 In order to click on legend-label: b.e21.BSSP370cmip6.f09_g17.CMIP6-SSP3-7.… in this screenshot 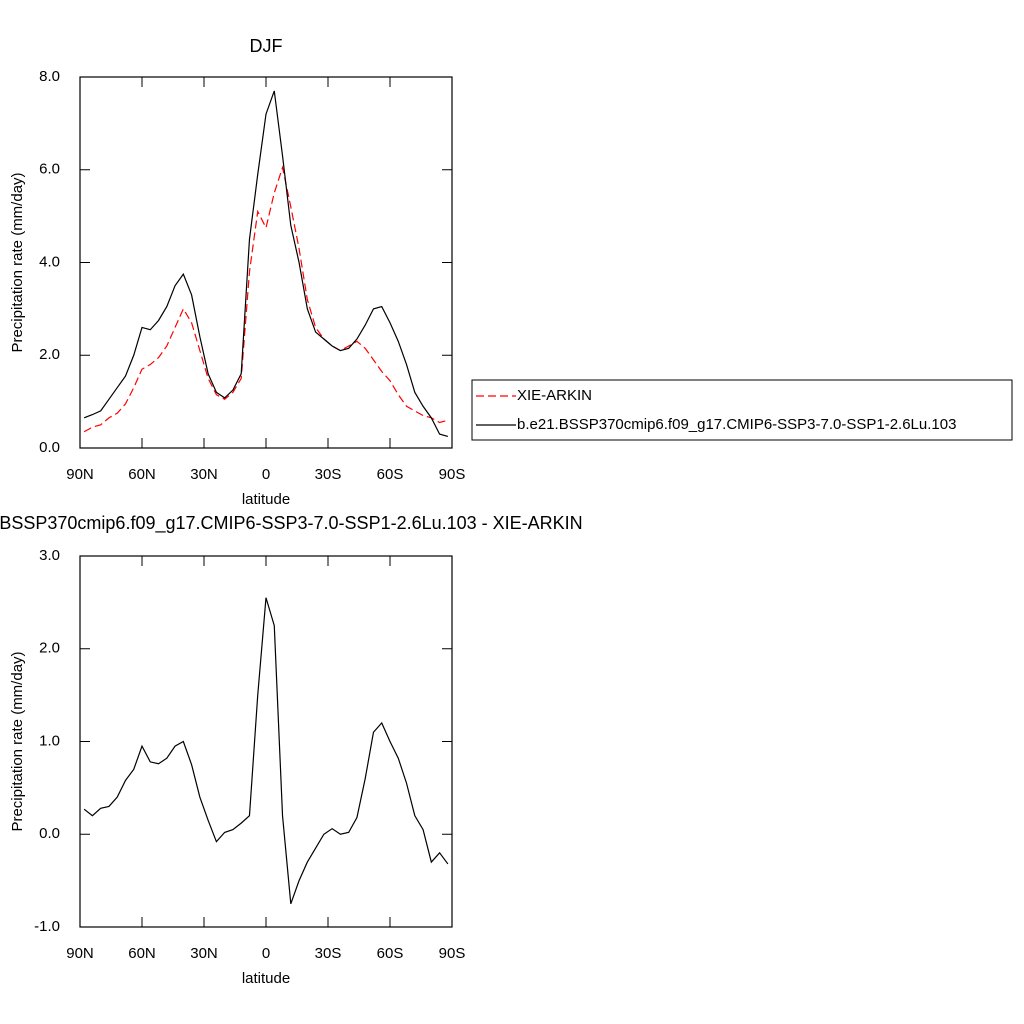, I will do `click(736, 424)`.